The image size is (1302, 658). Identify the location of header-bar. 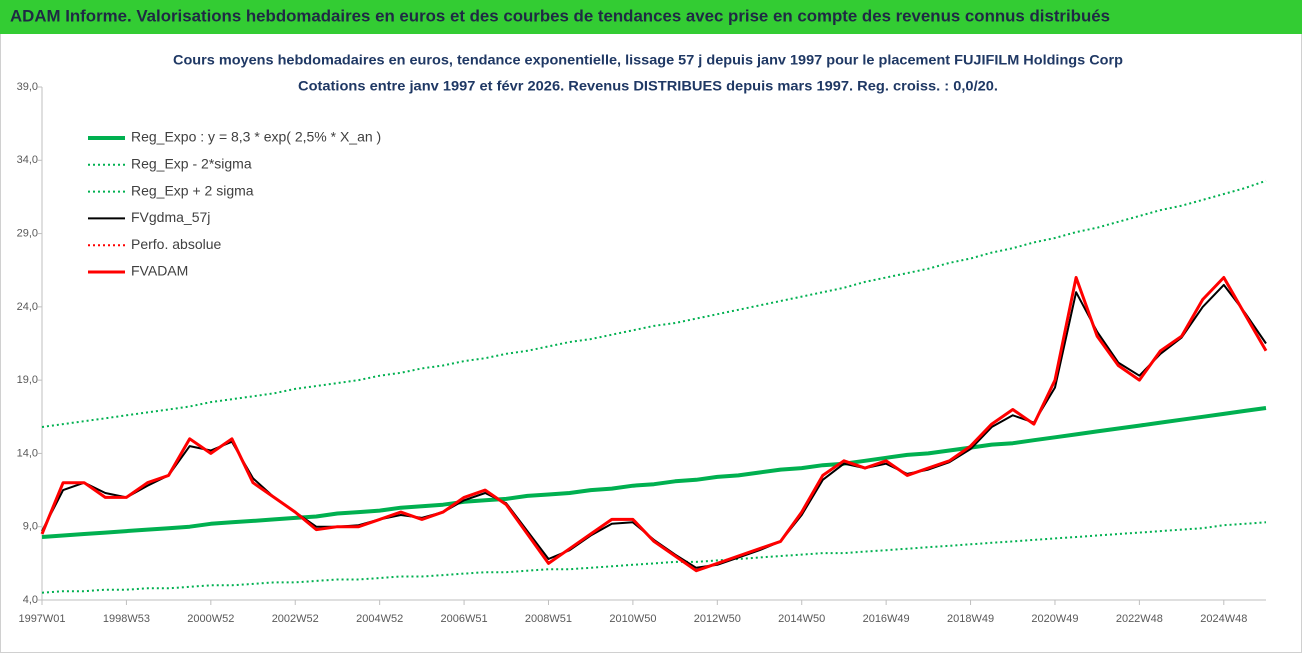
(651, 17).